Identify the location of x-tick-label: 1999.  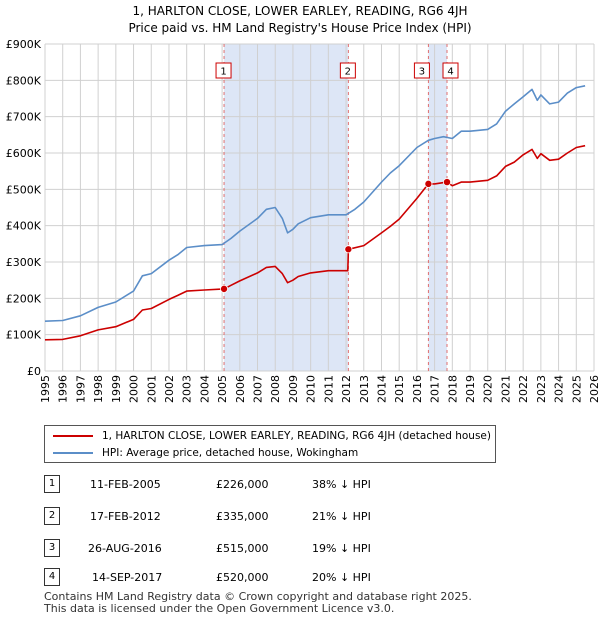
(116, 389).